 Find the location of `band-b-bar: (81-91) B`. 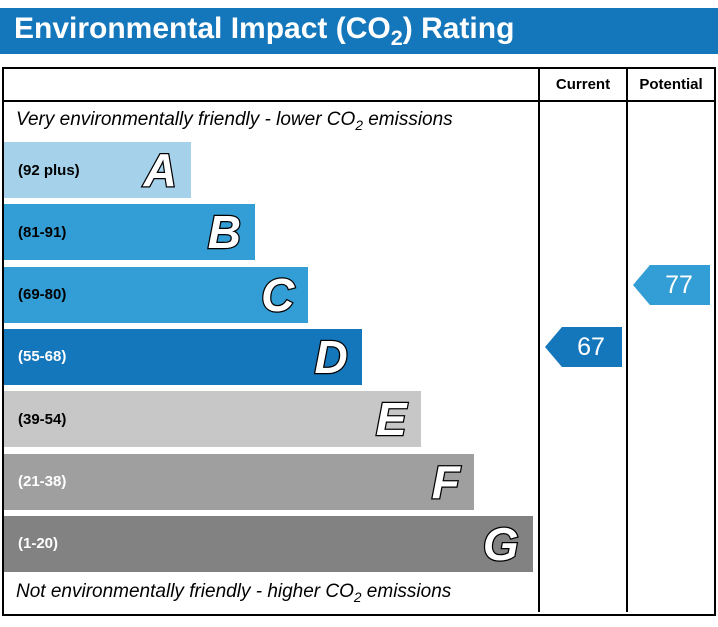

band-b-bar: (81-91) B is located at coordinates (129, 232).